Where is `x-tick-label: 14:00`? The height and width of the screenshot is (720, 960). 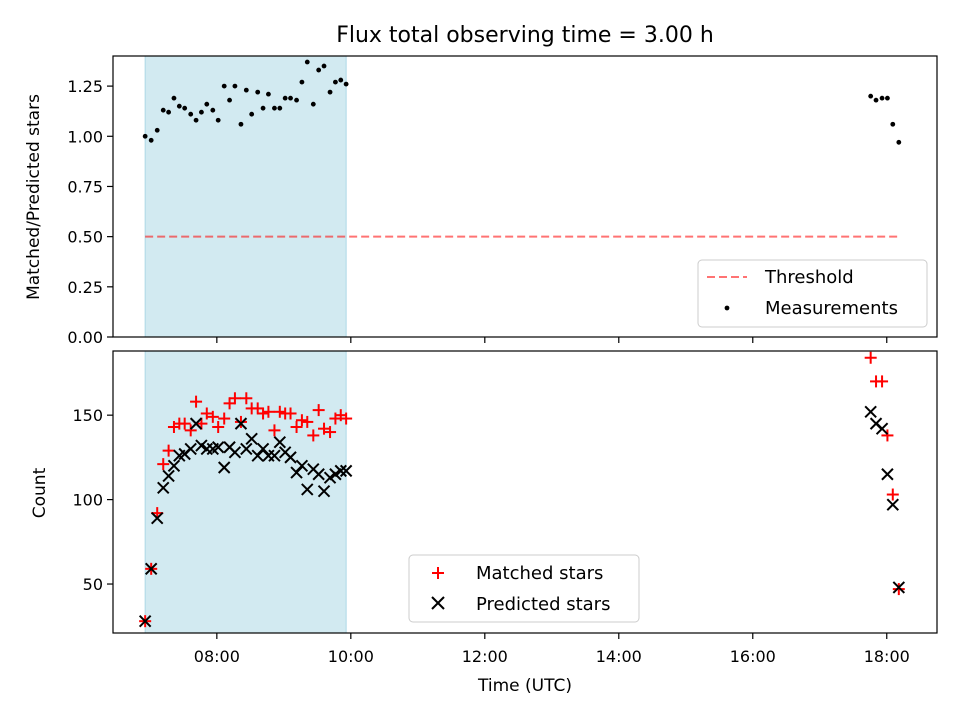
x-tick-label: 14:00 is located at coordinates (619, 656).